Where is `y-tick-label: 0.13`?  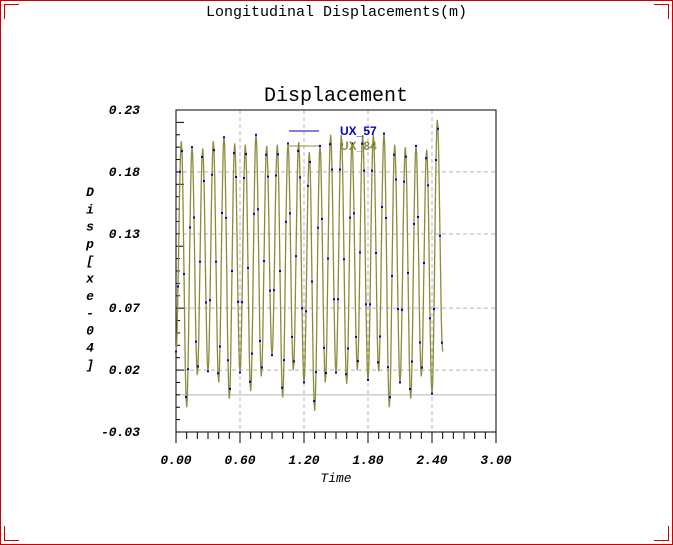
y-tick-label: 0.13 is located at coordinates (124, 234).